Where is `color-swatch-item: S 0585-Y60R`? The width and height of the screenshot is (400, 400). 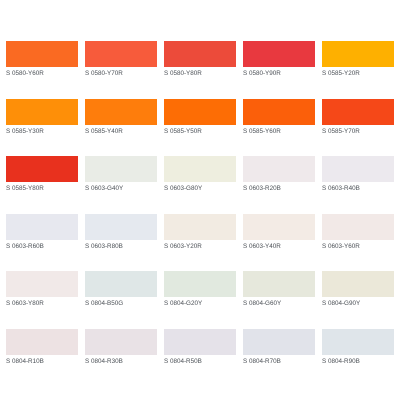 color-swatch-item: S 0585-Y60R is located at coordinates (279, 127).